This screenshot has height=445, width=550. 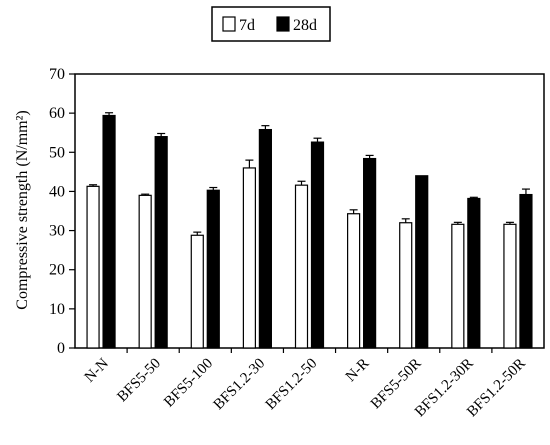 I want to click on bar-7d-BFS1.2-50R, so click(x=510, y=286).